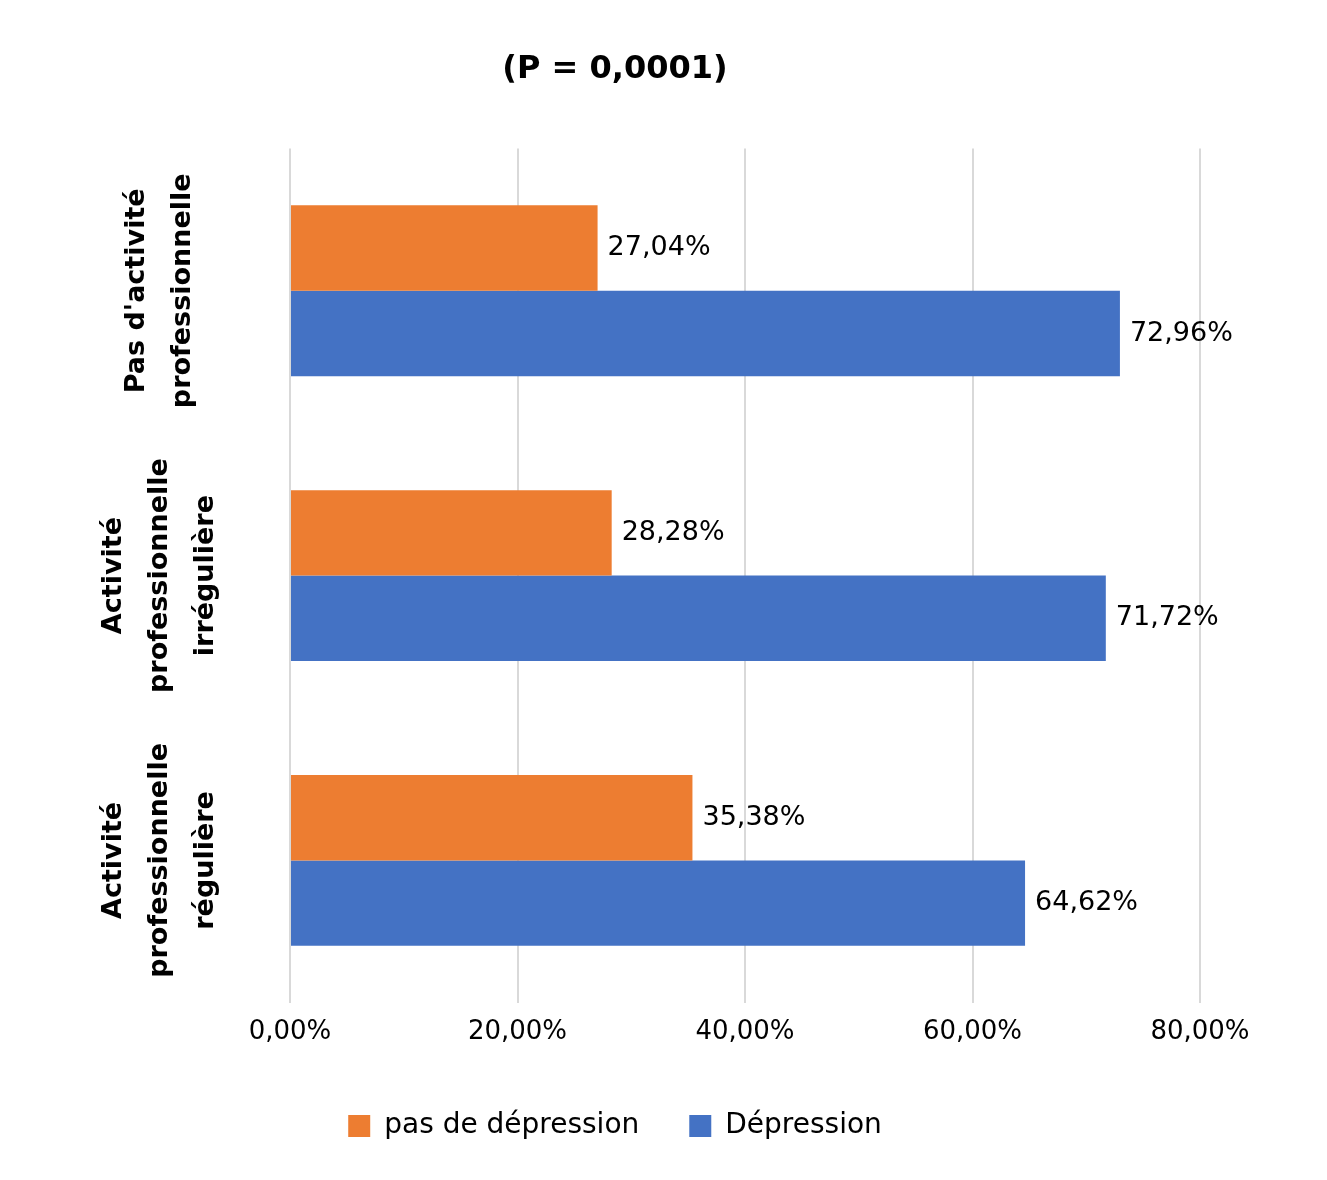  Describe the element at coordinates (754, 815) in the screenshot. I see `data-label: 35,38%` at that location.